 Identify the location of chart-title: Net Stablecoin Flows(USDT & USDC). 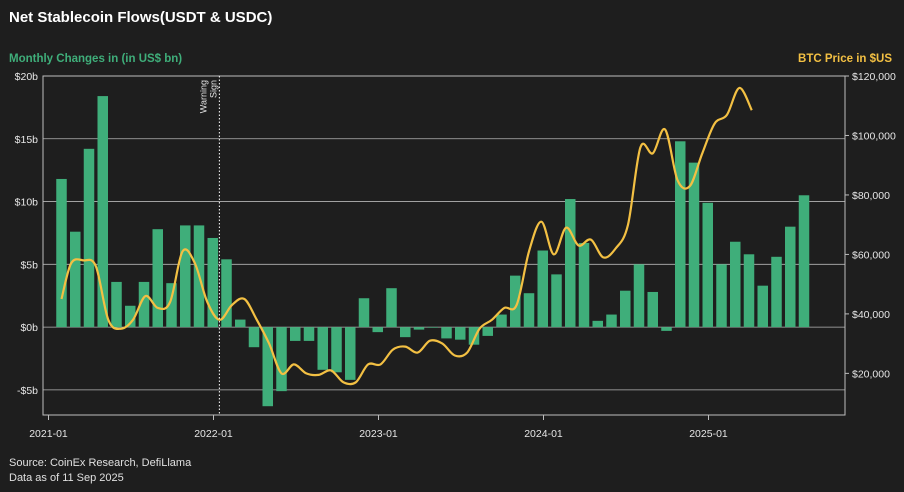
(141, 17).